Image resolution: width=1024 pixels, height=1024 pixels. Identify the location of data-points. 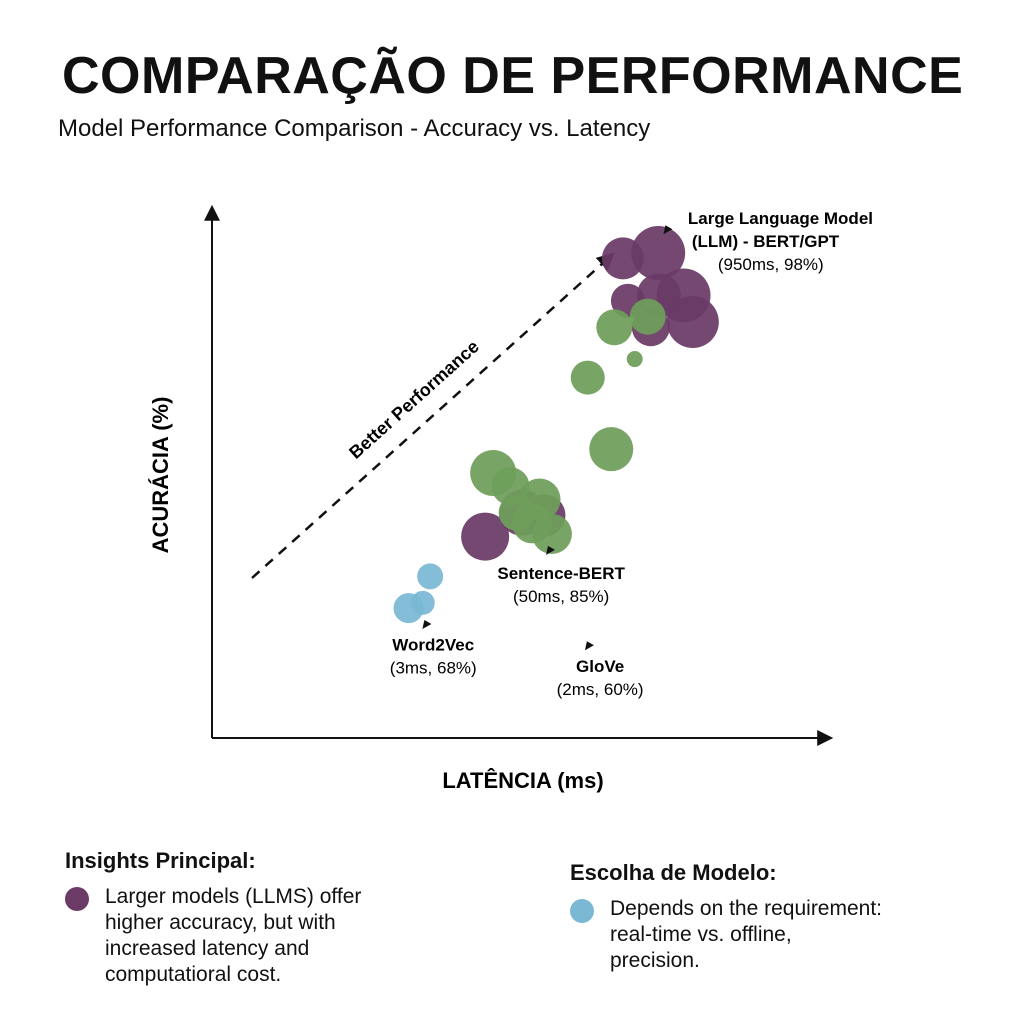
(556, 425).